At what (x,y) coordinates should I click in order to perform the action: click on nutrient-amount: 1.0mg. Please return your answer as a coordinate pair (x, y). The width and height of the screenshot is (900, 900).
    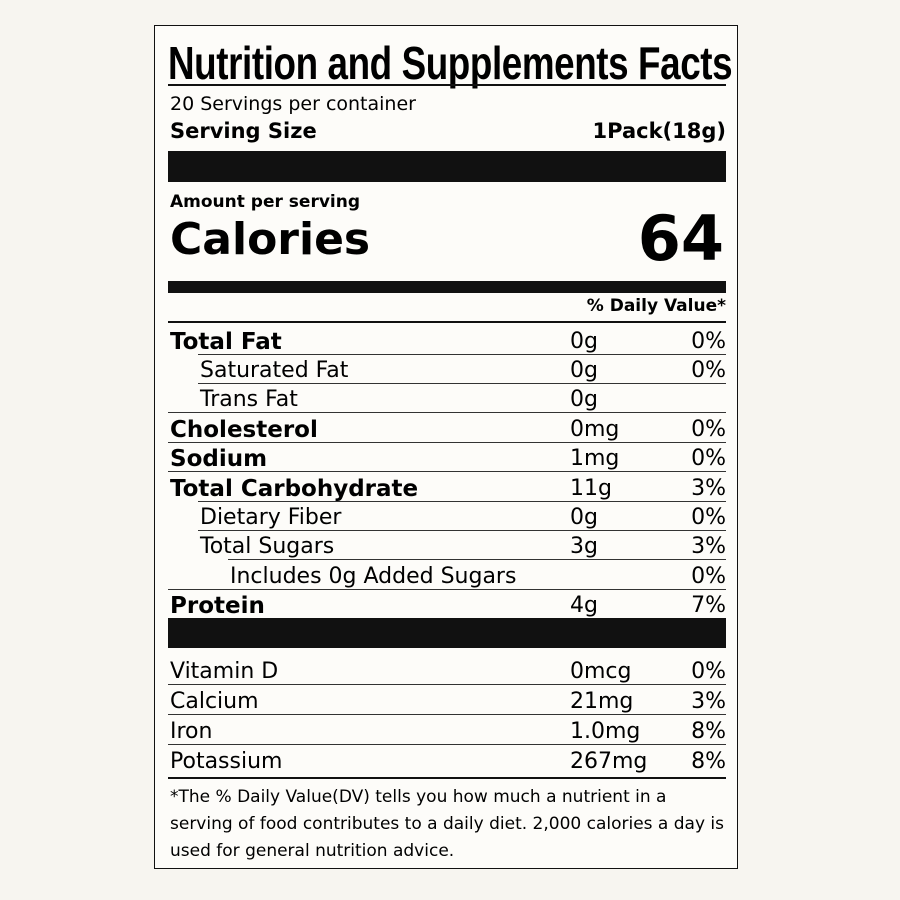
    Looking at the image, I should click on (605, 731).